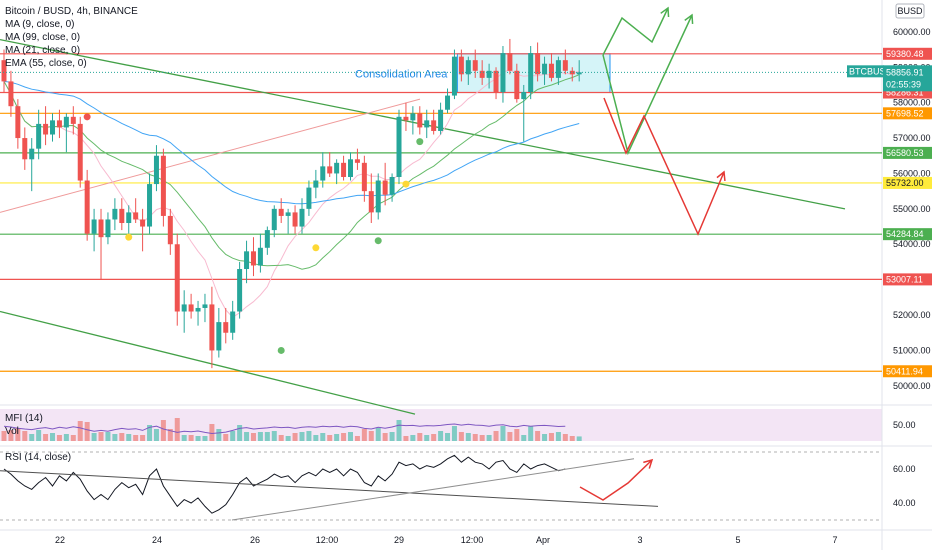  I want to click on level-label: 50411.94, so click(904, 371).